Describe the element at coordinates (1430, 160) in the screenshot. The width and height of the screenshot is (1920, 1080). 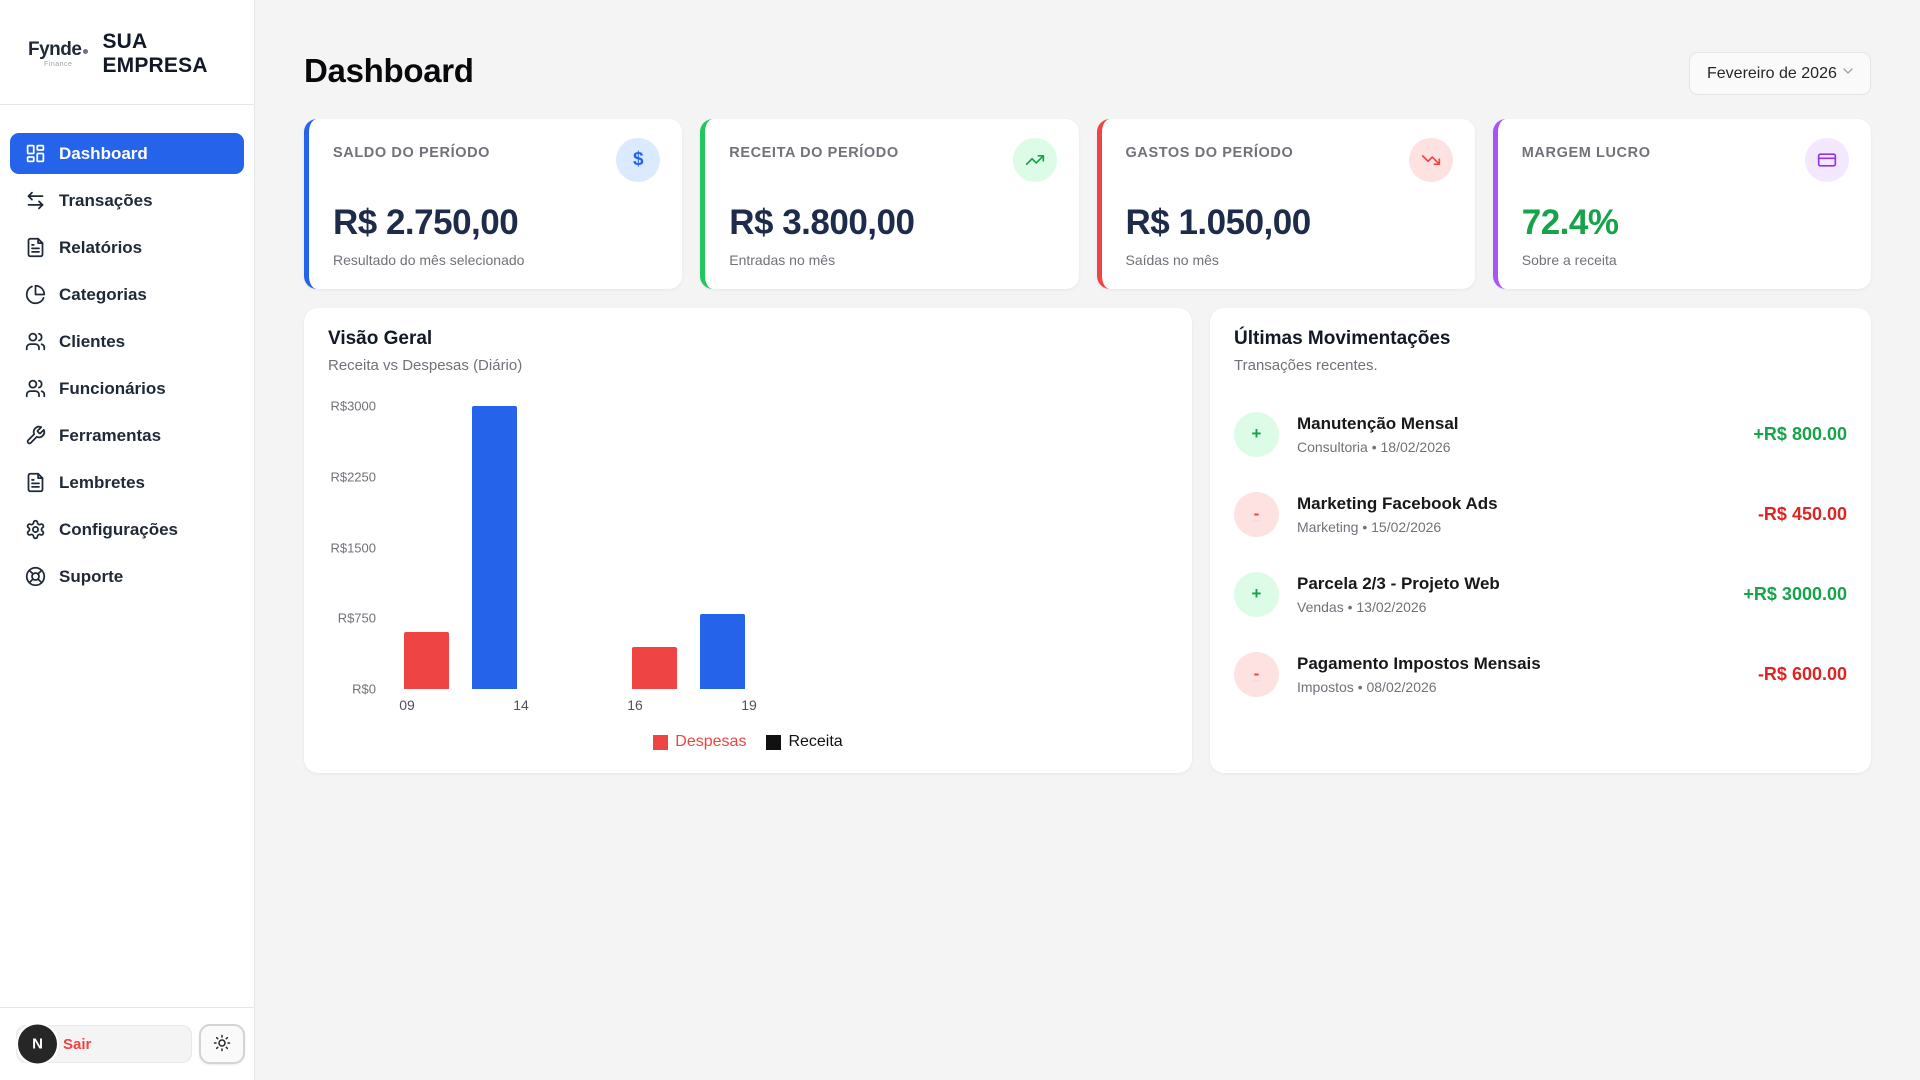
I see `trending-down-icon` at that location.